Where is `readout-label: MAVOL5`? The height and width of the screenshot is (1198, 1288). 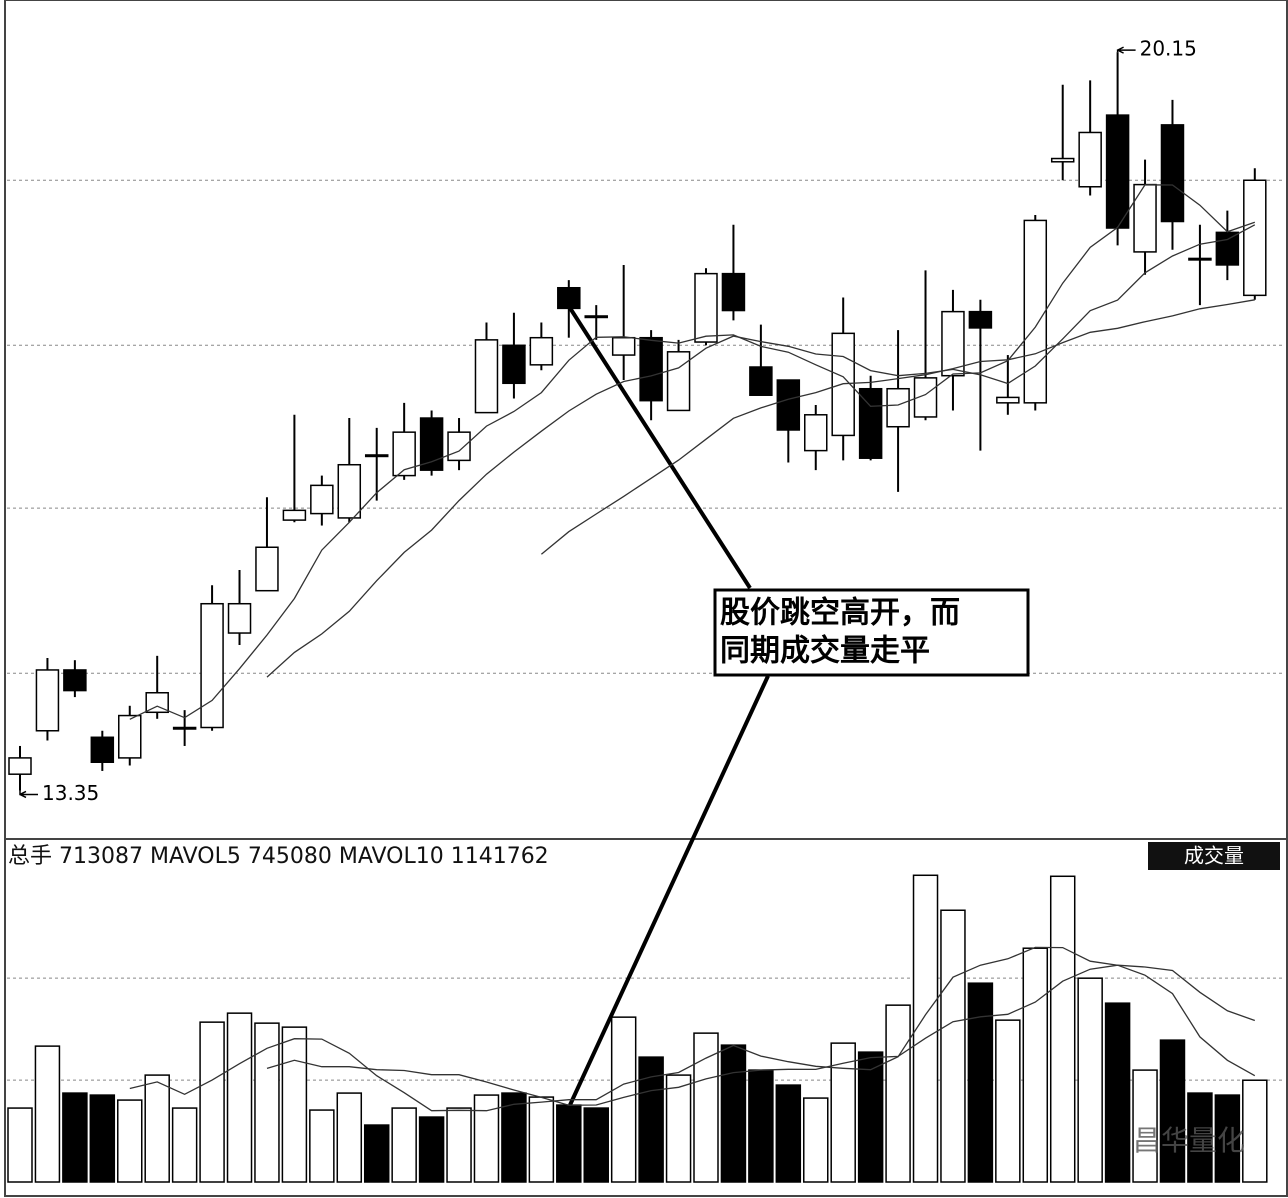
readout-label: MAVOL5 is located at coordinates (195, 856).